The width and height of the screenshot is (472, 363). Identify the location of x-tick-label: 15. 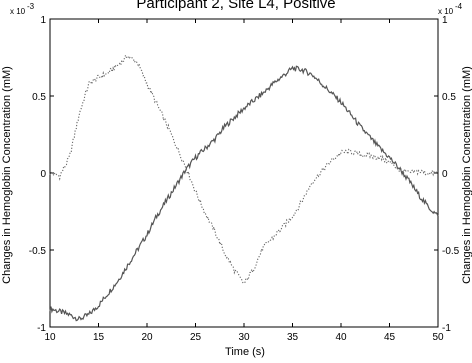
(99, 337).